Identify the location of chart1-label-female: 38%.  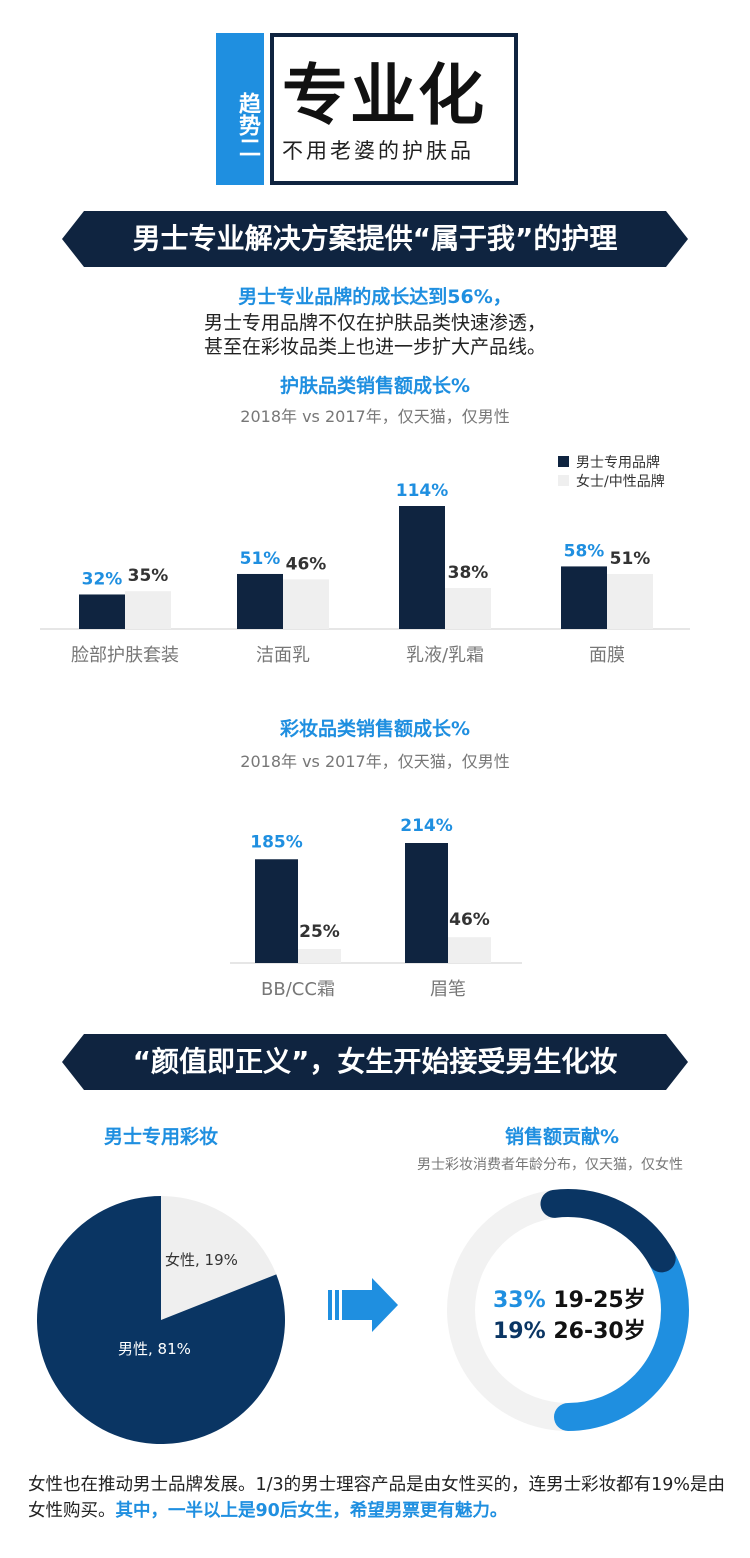
(468, 573).